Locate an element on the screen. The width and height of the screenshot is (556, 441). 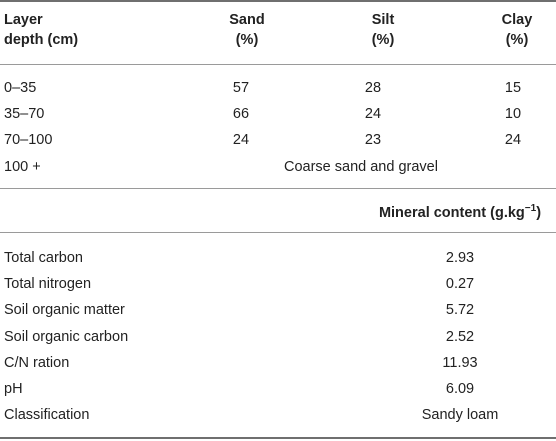
header-clay: Clay (%) is located at coordinates (500, 30).